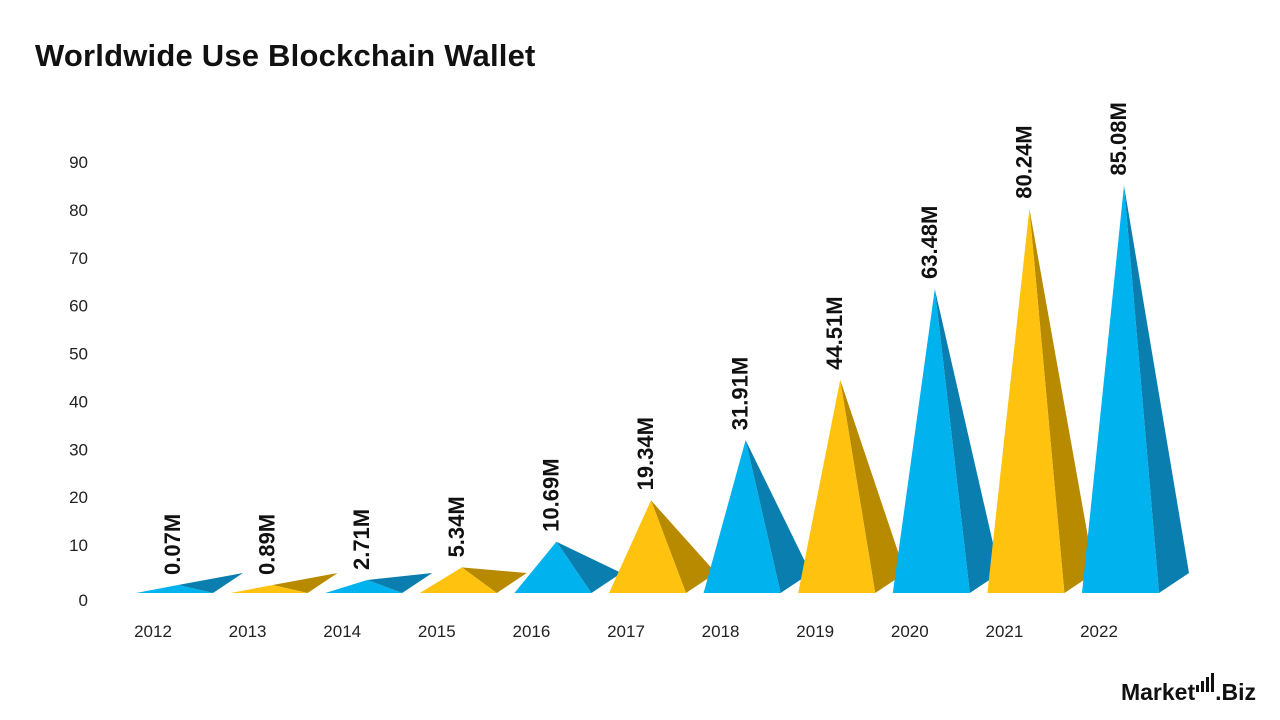 The height and width of the screenshot is (720, 1280). What do you see at coordinates (1158, 692) in the screenshot?
I see `logo-text-left: Market` at bounding box center [1158, 692].